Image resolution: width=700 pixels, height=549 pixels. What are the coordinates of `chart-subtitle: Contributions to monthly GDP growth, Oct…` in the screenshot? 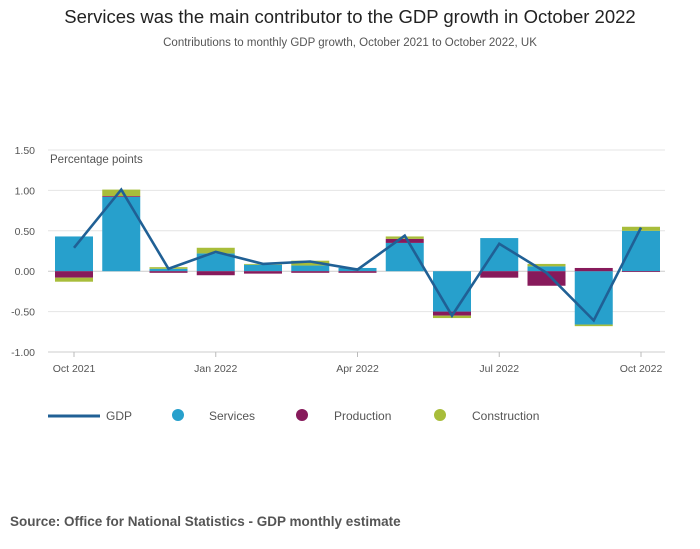 It's located at (350, 43).